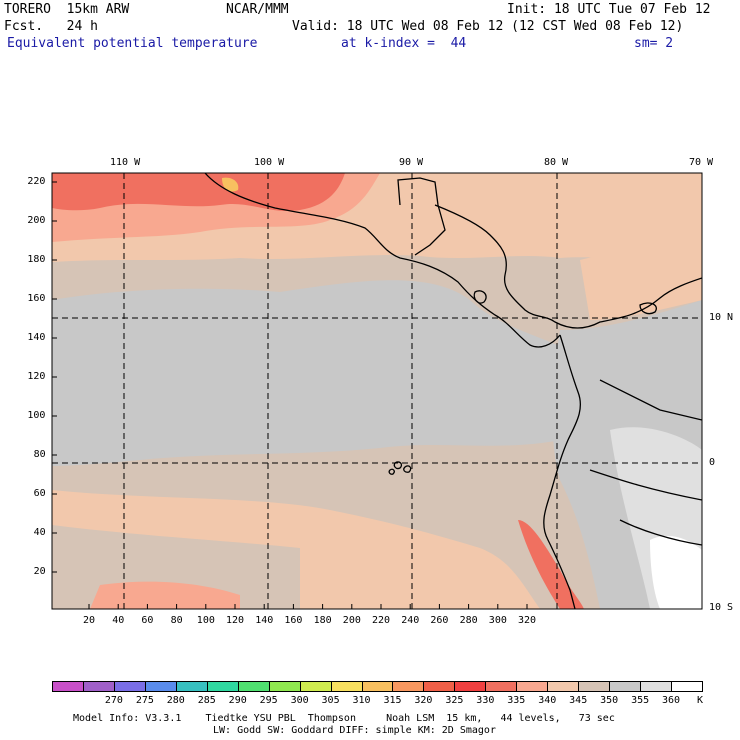 The height and width of the screenshot is (740, 740). I want to click on x-tick-label: 160, so click(293, 620).